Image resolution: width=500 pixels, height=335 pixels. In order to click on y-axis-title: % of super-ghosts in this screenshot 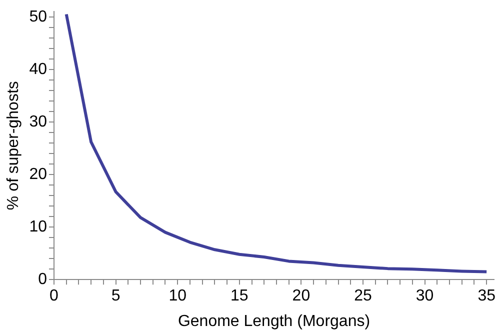, I will do `click(13, 145)`.